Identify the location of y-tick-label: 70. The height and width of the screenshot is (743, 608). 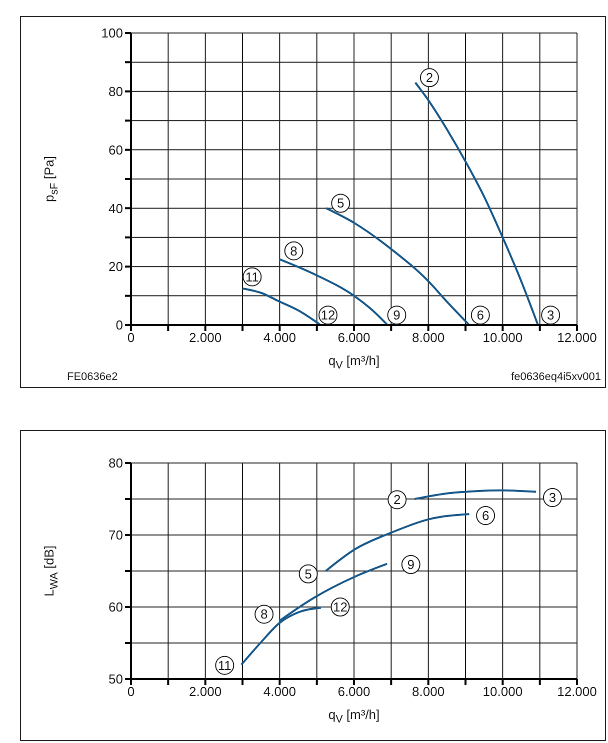
(115, 535).